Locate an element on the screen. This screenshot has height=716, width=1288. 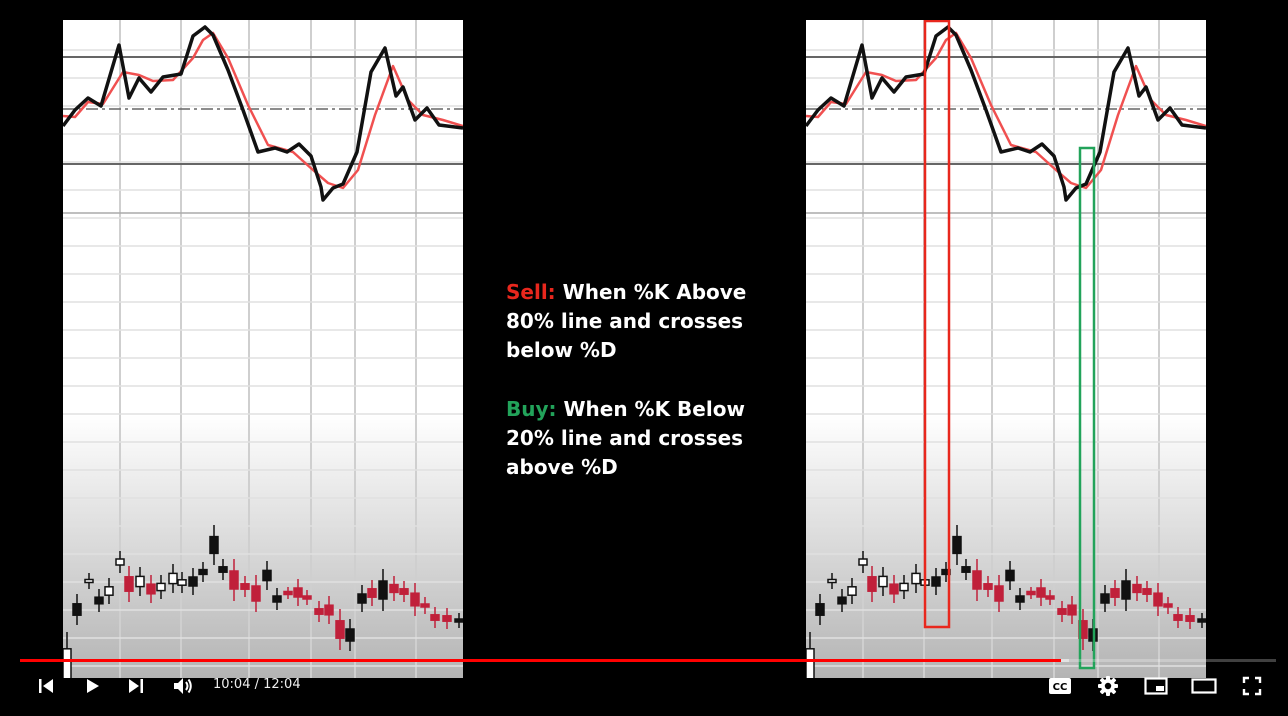
settings-button is located at coordinates (1108, 686).